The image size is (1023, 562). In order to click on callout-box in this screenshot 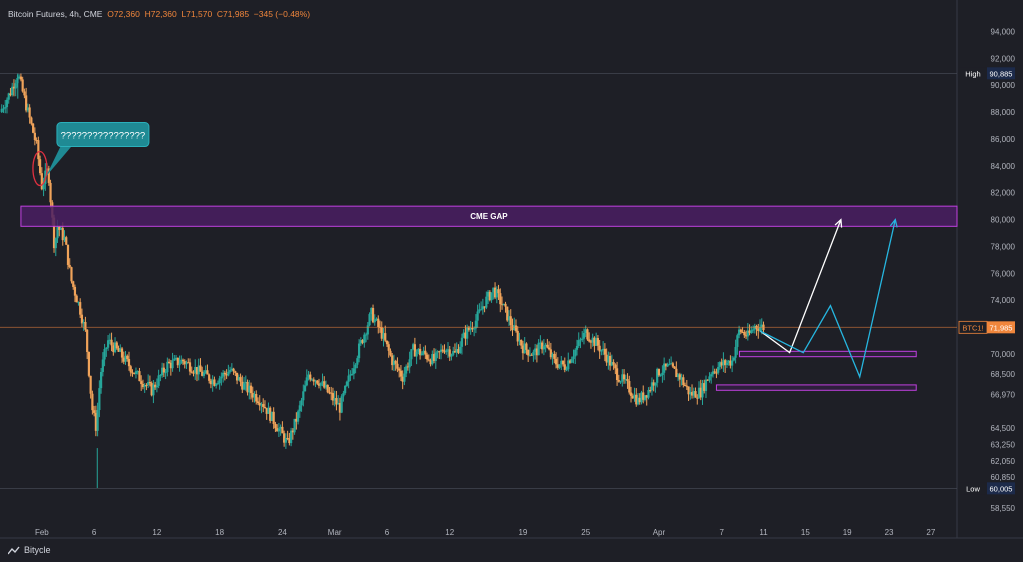, I will do `click(103, 135)`.